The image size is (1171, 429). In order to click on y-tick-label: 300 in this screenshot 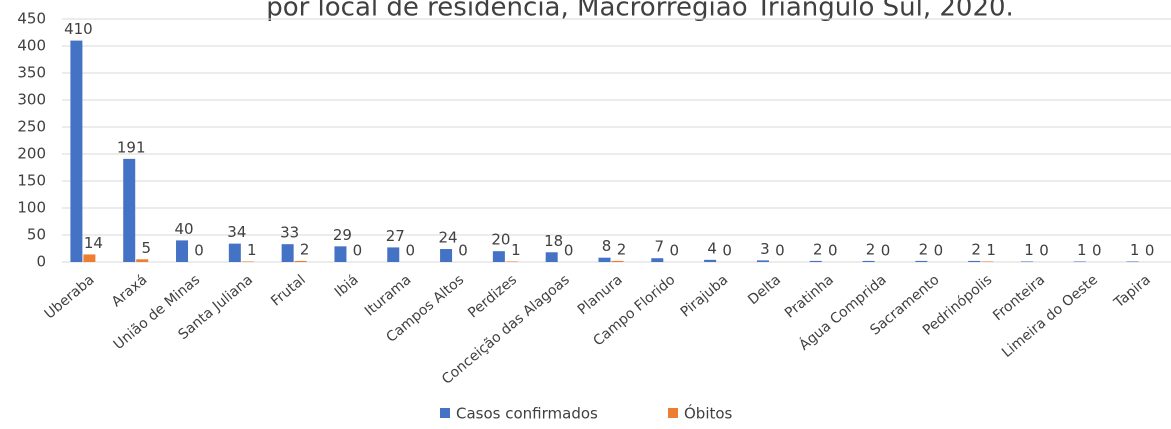, I will do `click(31, 100)`.